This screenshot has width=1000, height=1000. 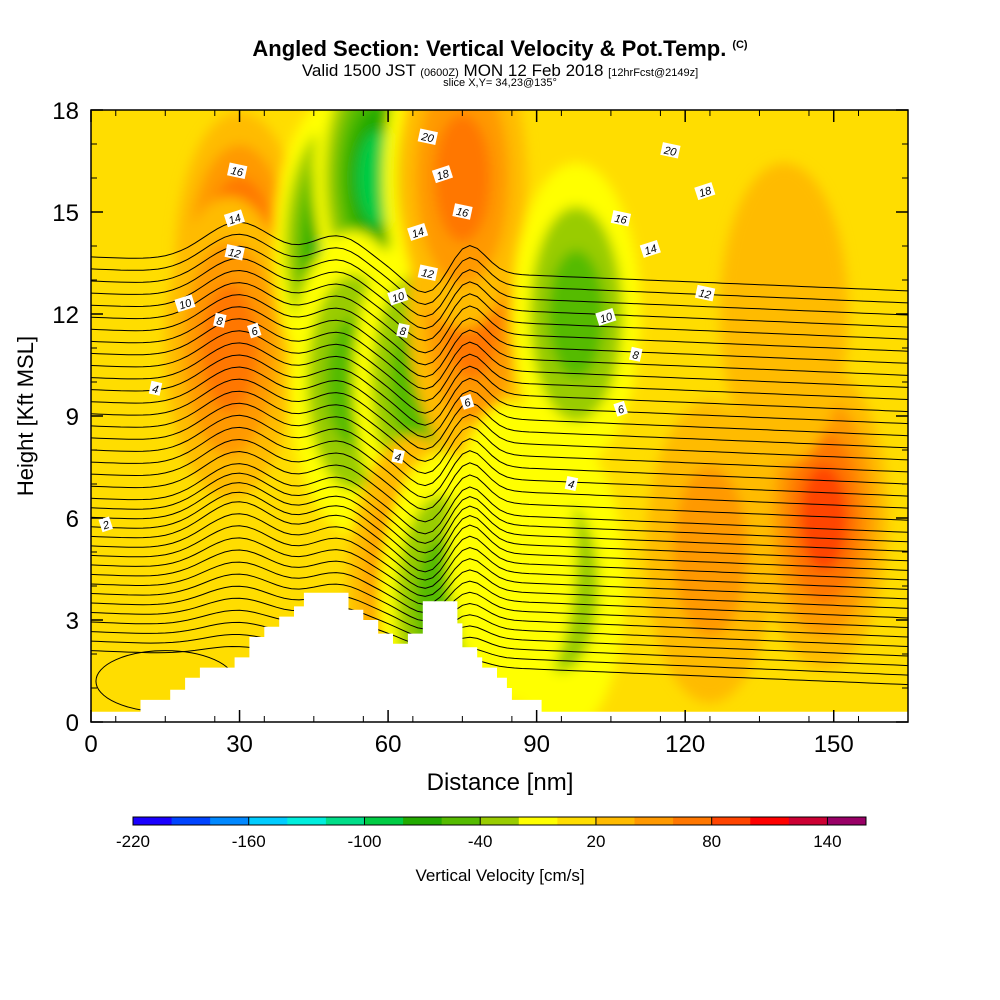 What do you see at coordinates (364, 841) in the screenshot?
I see `colorbar-tick-label: -100` at bounding box center [364, 841].